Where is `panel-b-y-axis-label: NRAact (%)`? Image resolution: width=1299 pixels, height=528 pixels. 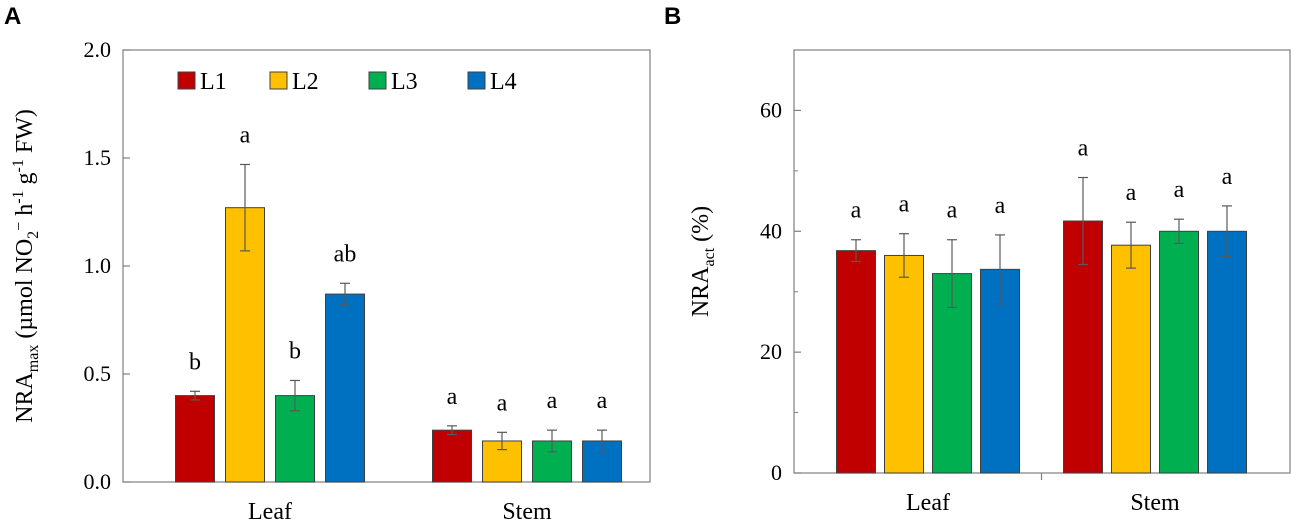 panel-b-y-axis-label: NRAact (%) is located at coordinates (703, 261).